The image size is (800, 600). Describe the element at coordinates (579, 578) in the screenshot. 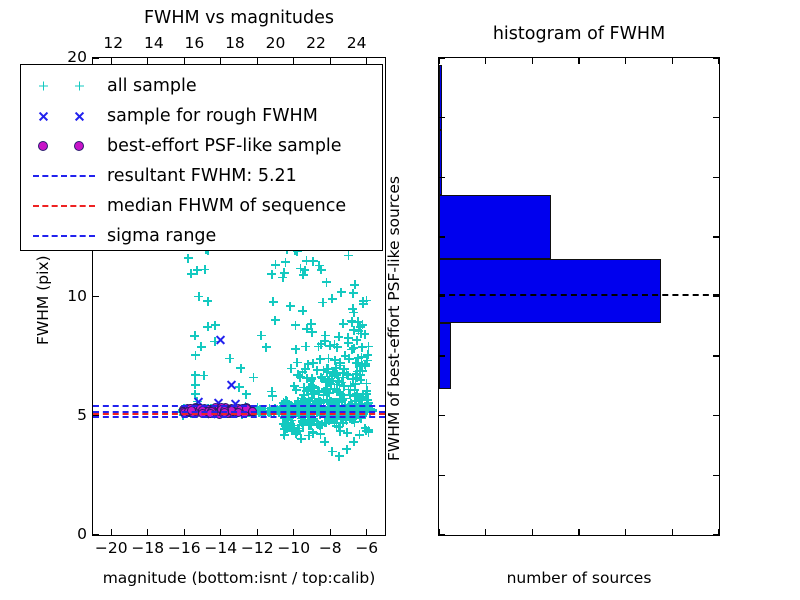

I see `histogram-x-axis-label: number of sources` at that location.